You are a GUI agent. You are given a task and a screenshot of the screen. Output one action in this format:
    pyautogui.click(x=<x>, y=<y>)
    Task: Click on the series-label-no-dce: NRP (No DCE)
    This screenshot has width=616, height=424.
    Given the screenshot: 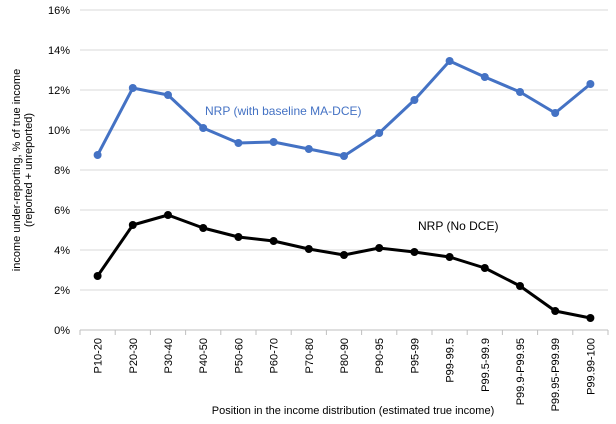 What is the action you would take?
    pyautogui.click(x=458, y=226)
    